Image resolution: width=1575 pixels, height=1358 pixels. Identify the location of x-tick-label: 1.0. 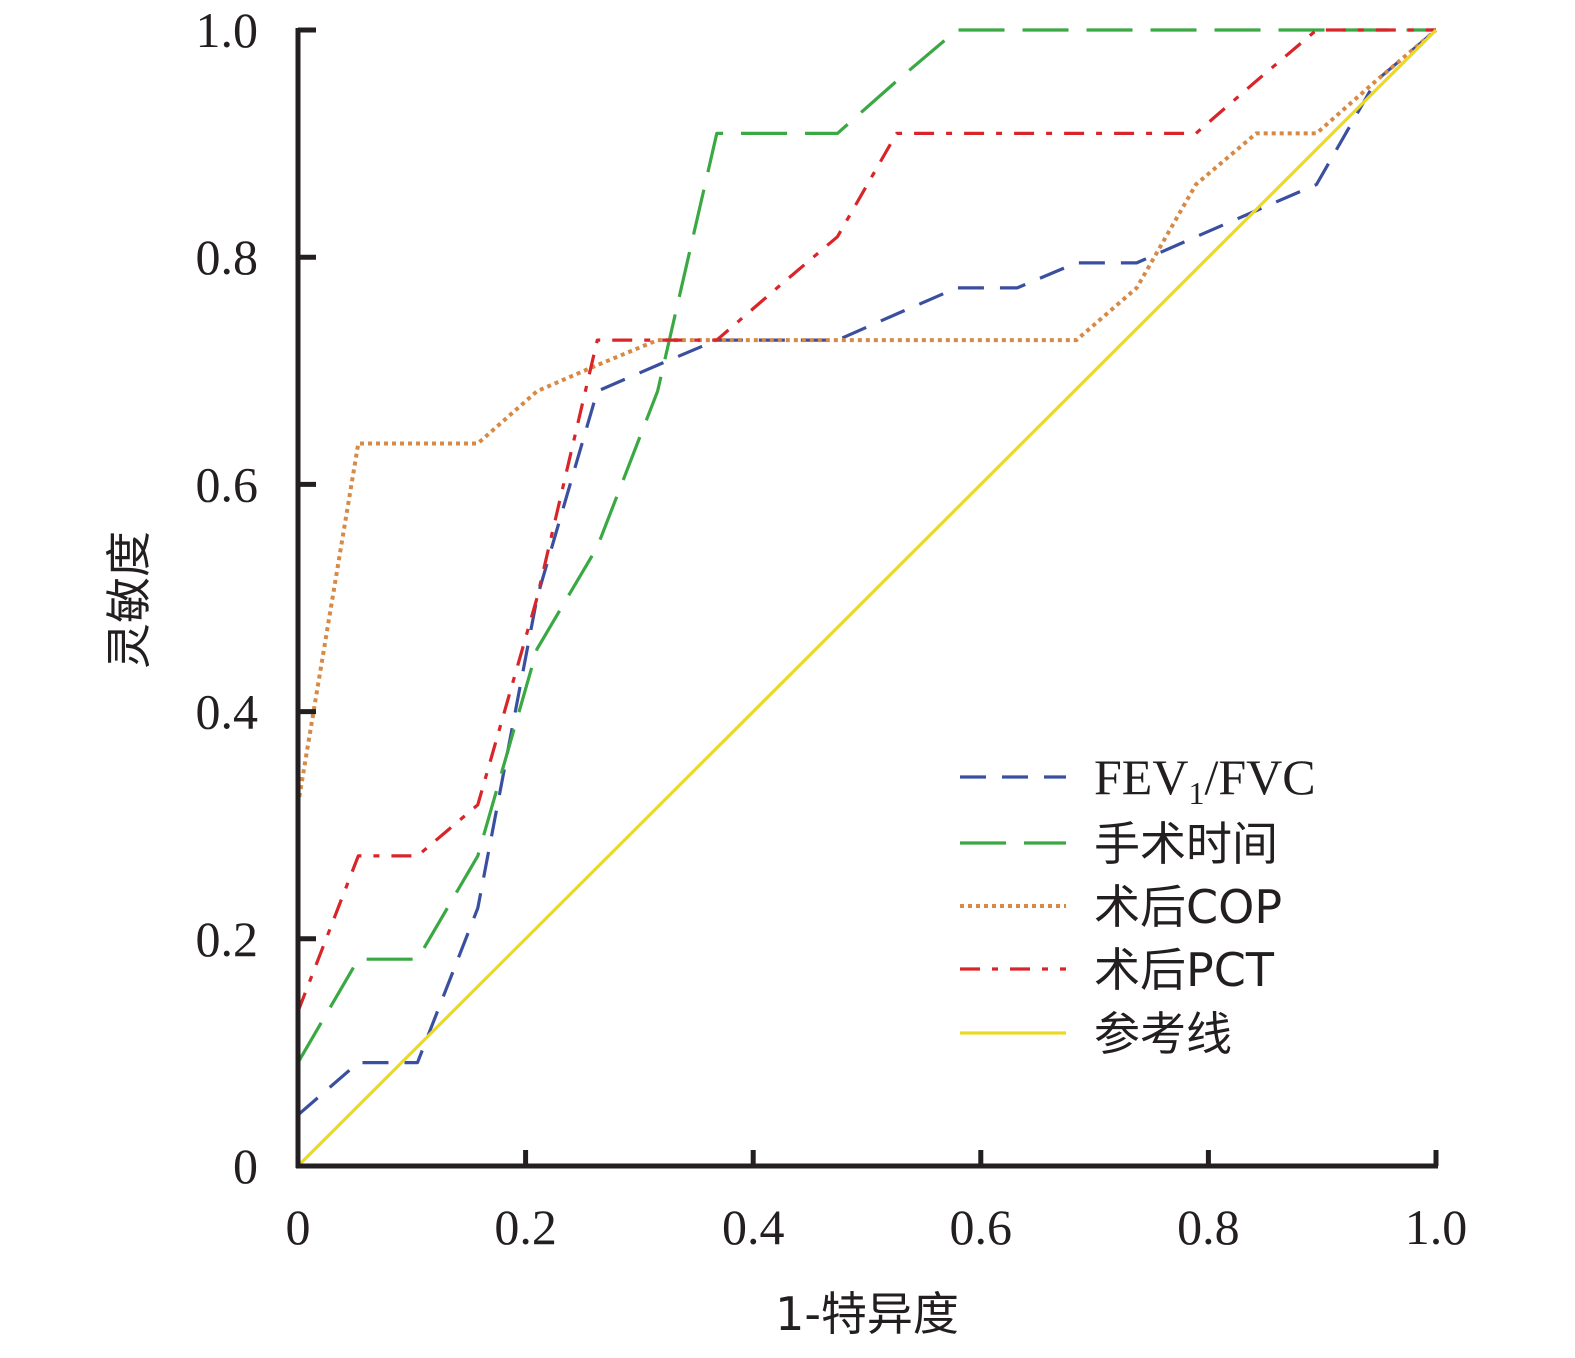
(1436, 1227).